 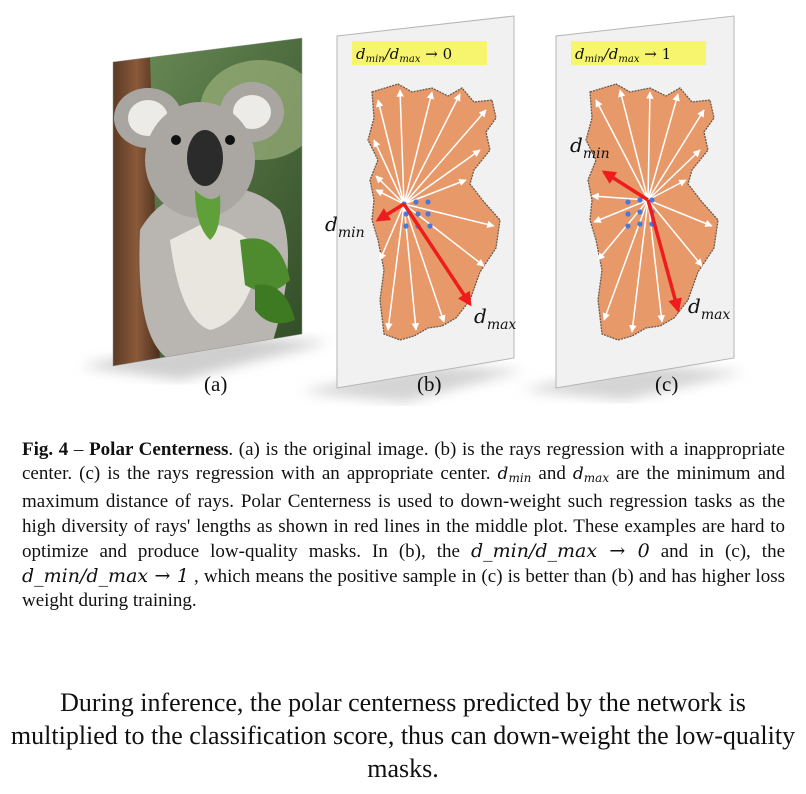 What do you see at coordinates (45, 449) in the screenshot?
I see `caption-fig-label: Fig. 4` at bounding box center [45, 449].